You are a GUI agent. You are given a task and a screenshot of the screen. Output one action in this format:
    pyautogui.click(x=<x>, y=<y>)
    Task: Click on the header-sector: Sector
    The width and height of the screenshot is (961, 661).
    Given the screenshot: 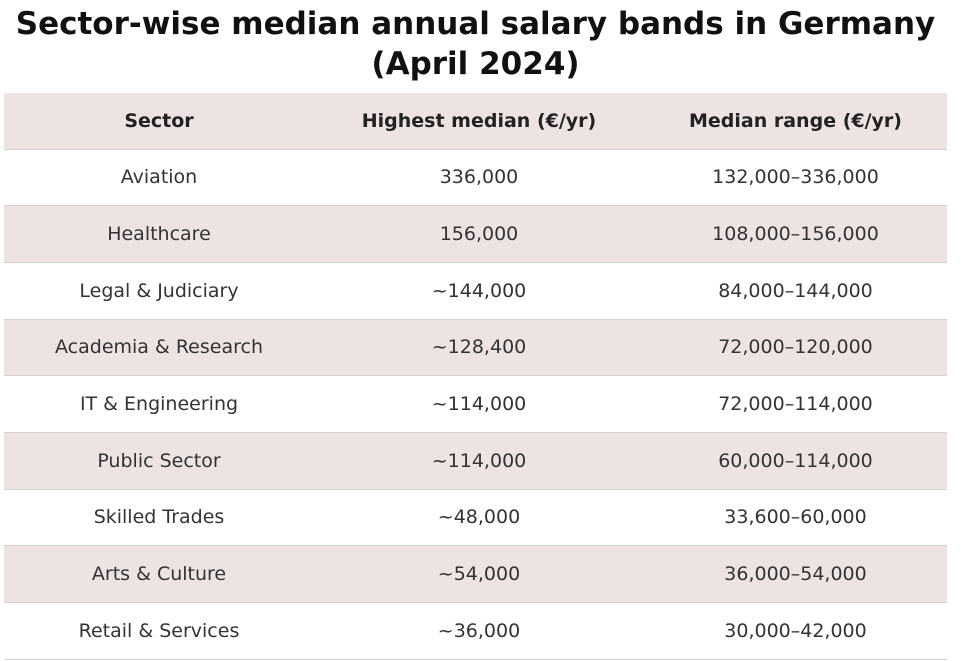 What is the action you would take?
    pyautogui.click(x=159, y=120)
    